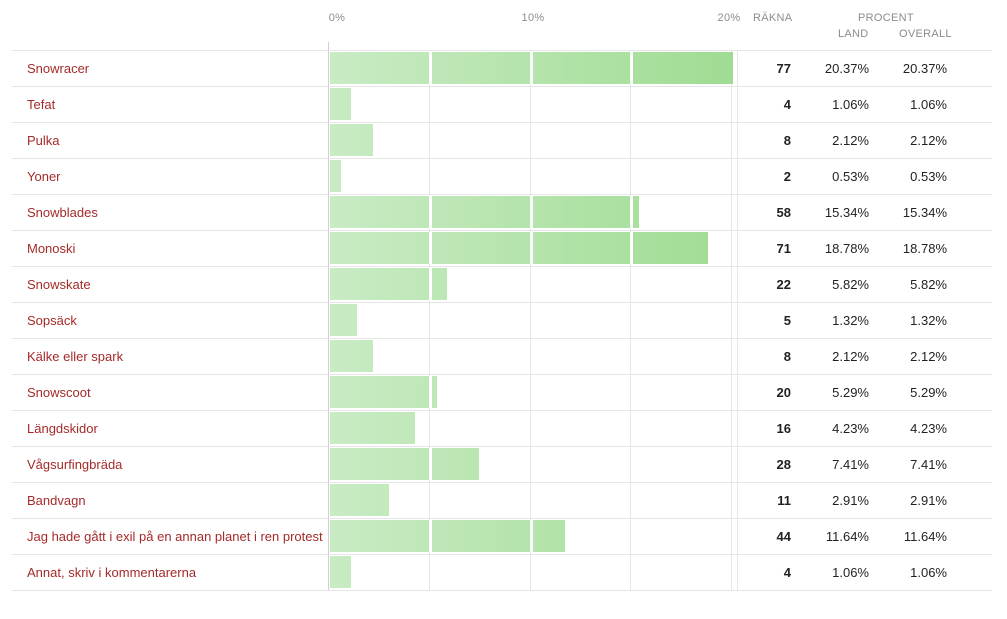  What do you see at coordinates (737, 320) in the screenshot?
I see `chart-right-edge` at bounding box center [737, 320].